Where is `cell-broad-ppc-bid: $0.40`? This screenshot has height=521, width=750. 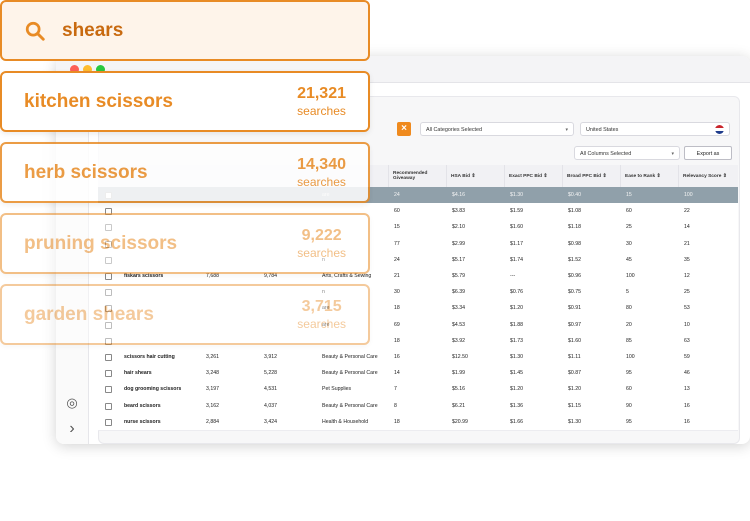
cell-broad-ppc-bid: $0.40 is located at coordinates (574, 195).